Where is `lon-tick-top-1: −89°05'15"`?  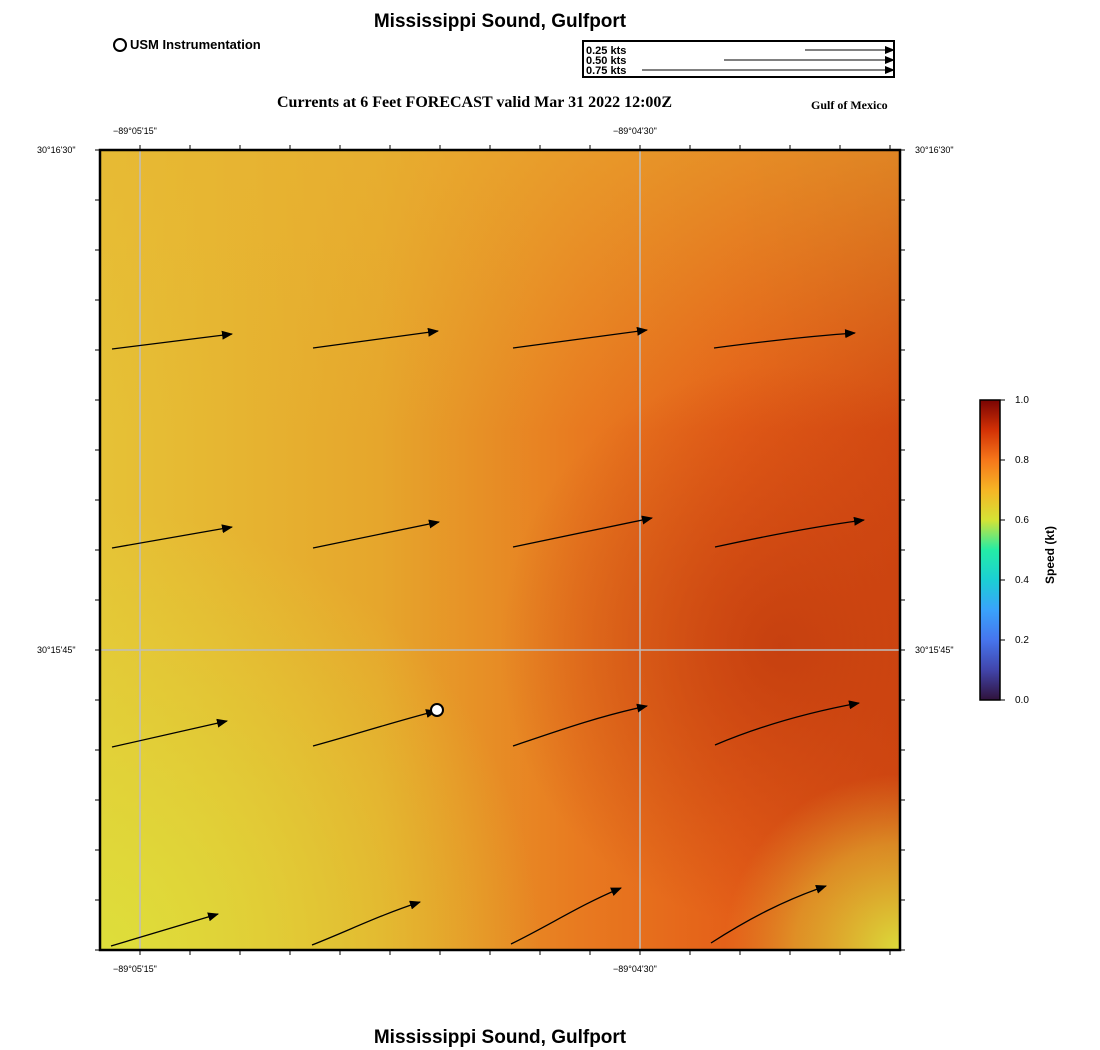
lon-tick-top-1: −89°05'15" is located at coordinates (135, 131).